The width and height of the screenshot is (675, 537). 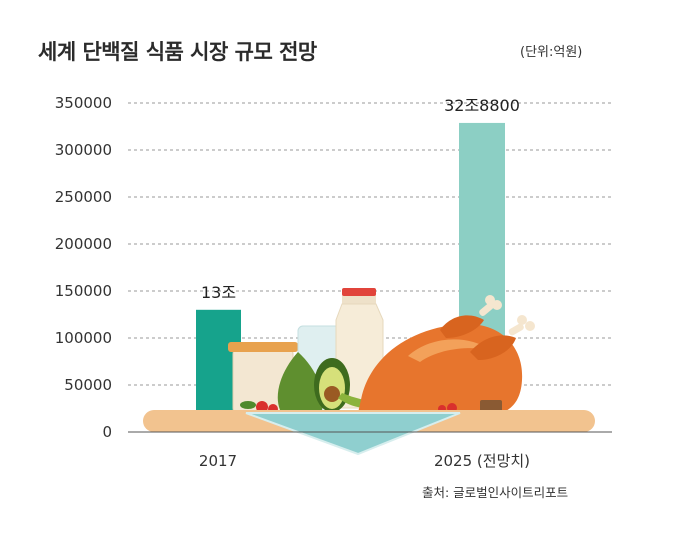 What do you see at coordinates (551, 52) in the screenshot?
I see `unit-label: (단위:억원)` at bounding box center [551, 52].